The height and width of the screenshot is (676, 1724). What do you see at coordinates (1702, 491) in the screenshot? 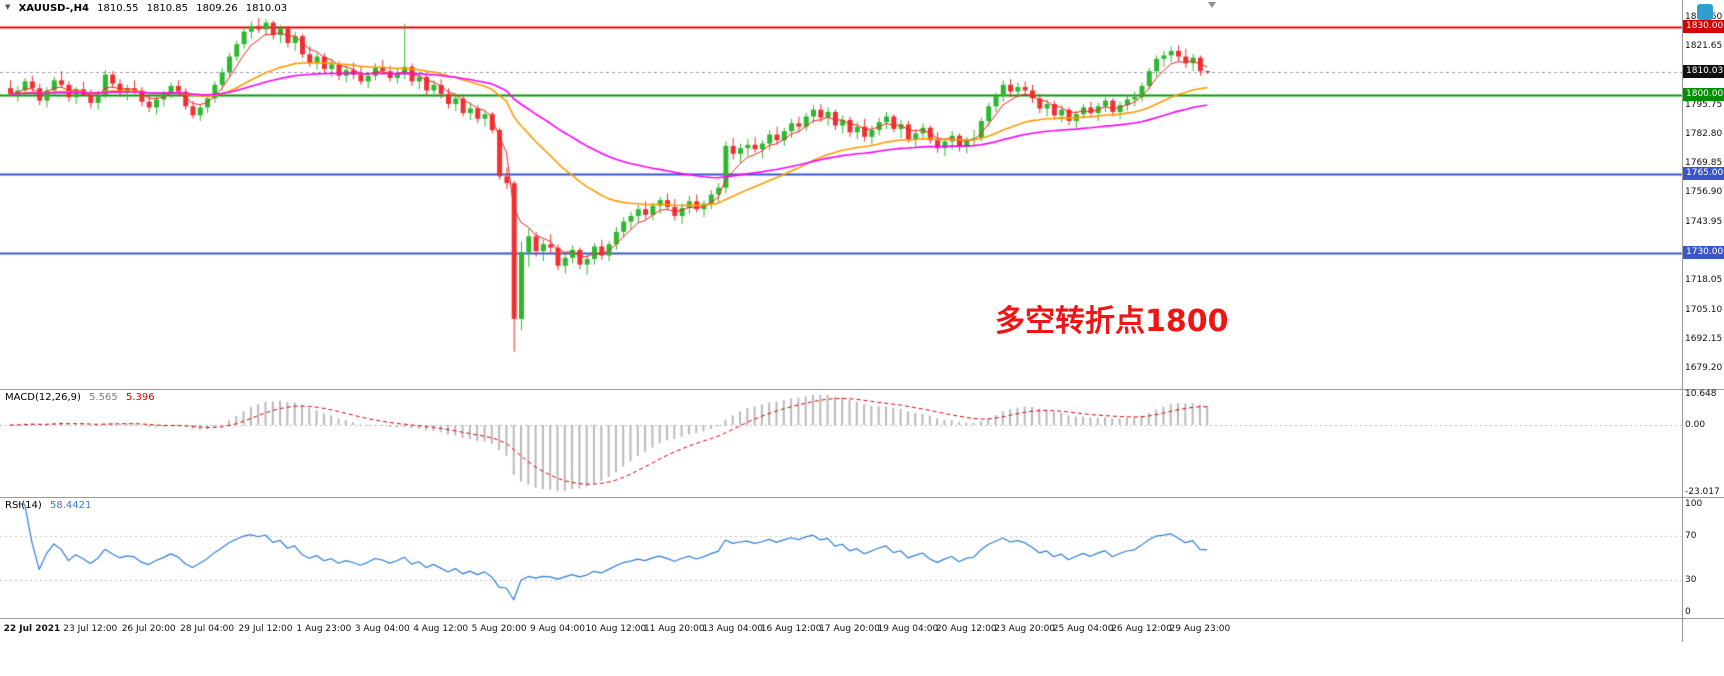
I see `macd-axis-label: -23.017` at bounding box center [1702, 491].